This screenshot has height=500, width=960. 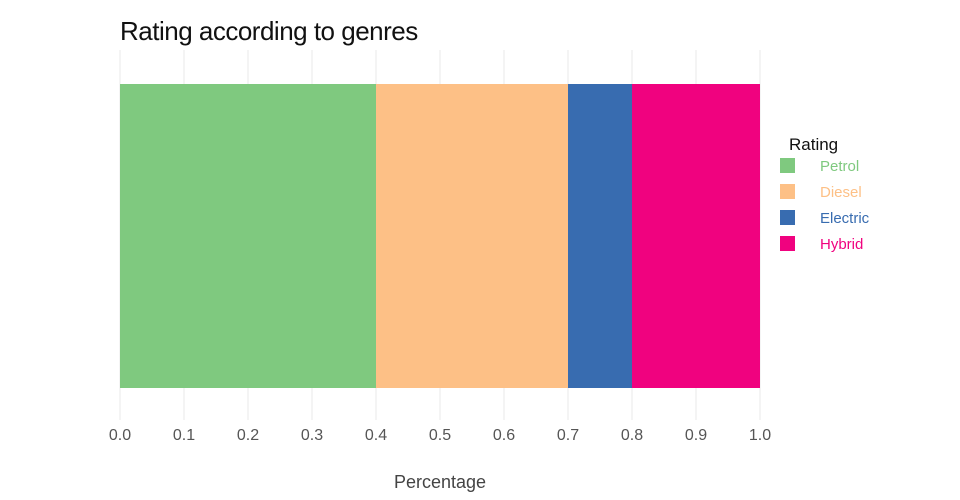 What do you see at coordinates (472, 236) in the screenshot?
I see `bar-segment-diesel` at bounding box center [472, 236].